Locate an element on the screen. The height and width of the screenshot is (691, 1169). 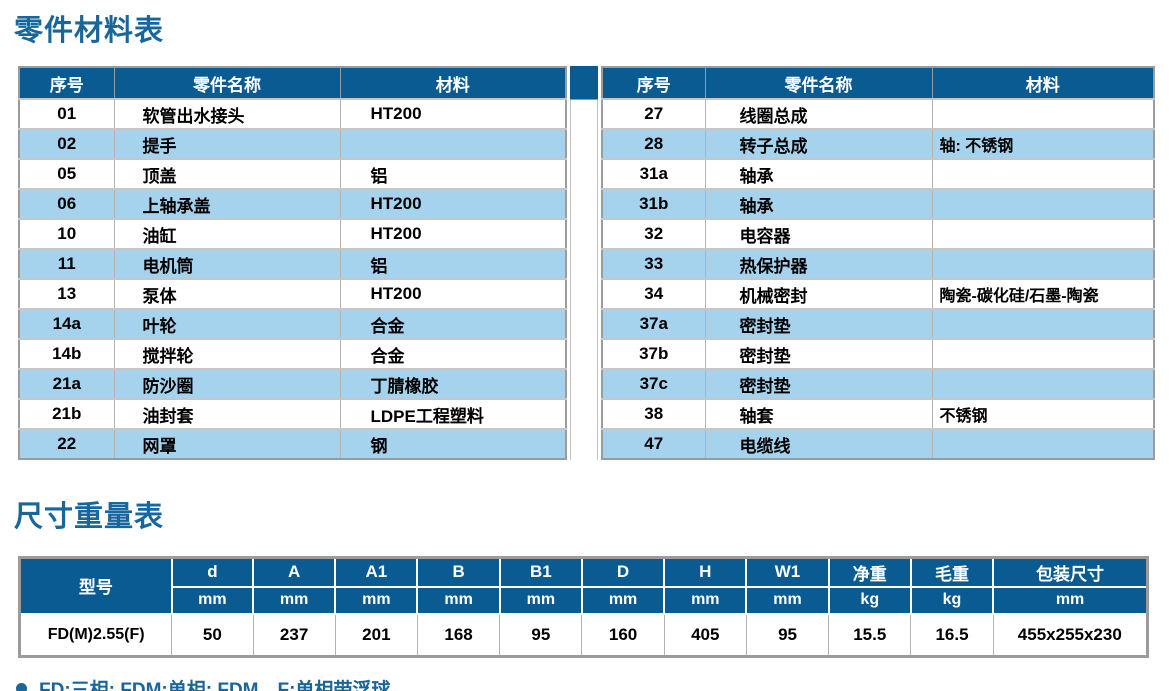
cell-part-name: 轴承 is located at coordinates (818, 173).